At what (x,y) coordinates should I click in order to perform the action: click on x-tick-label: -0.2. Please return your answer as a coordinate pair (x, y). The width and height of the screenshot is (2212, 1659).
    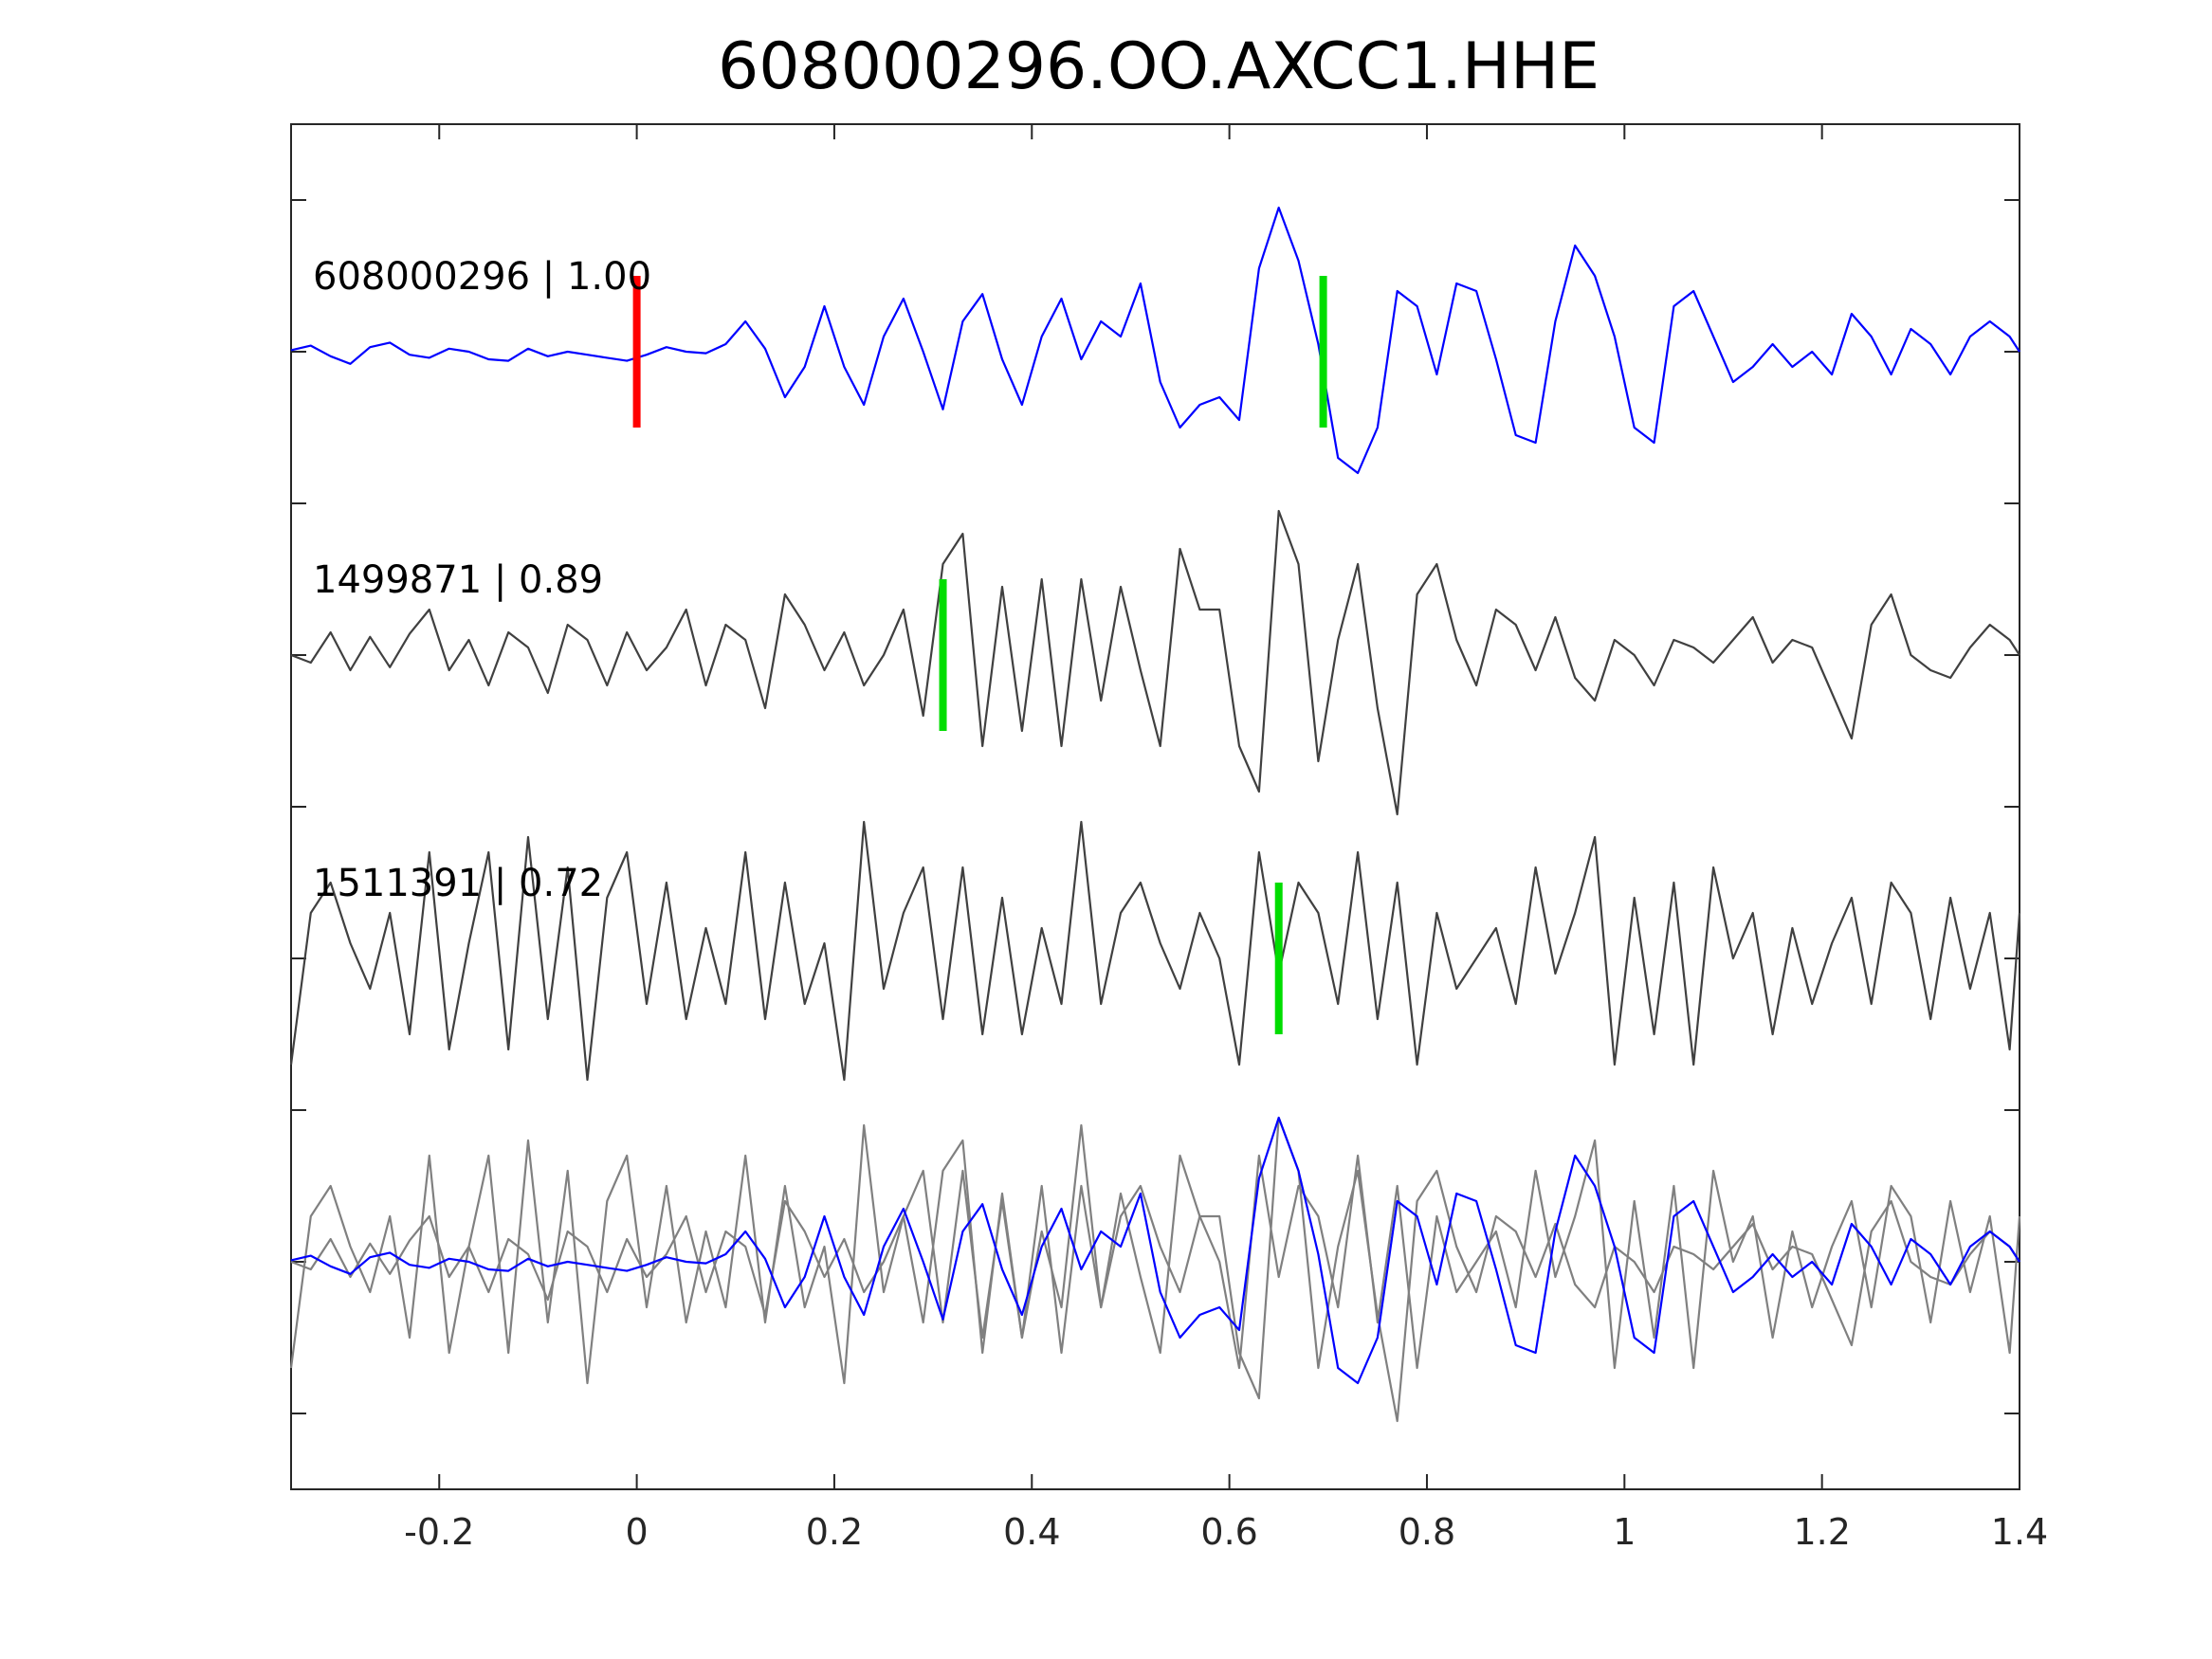
    Looking at the image, I should click on (439, 1532).